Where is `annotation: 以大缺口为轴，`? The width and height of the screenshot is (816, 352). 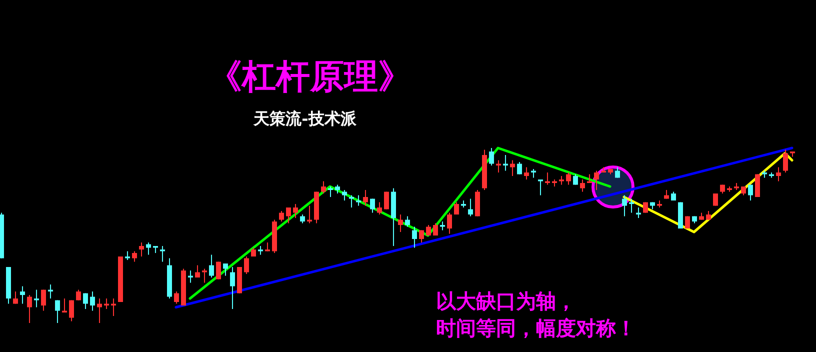 annotation: 以大缺口为轴， is located at coordinates (506, 301).